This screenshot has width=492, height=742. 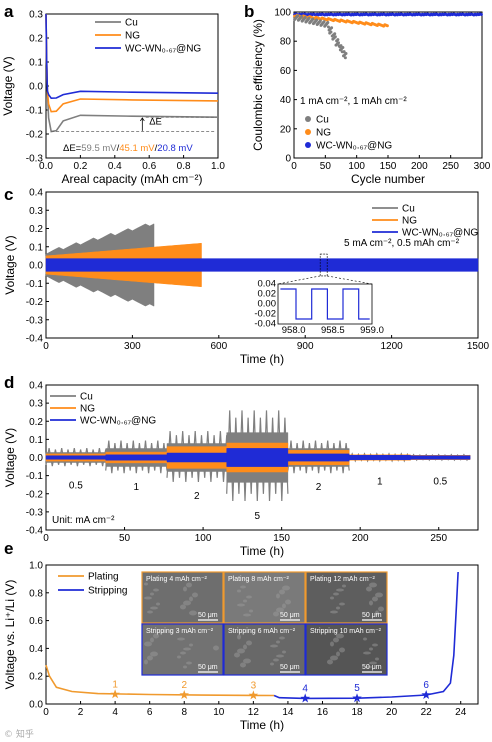 I want to click on panel-c-ytick-label: -0.3, so click(x=35, y=320).